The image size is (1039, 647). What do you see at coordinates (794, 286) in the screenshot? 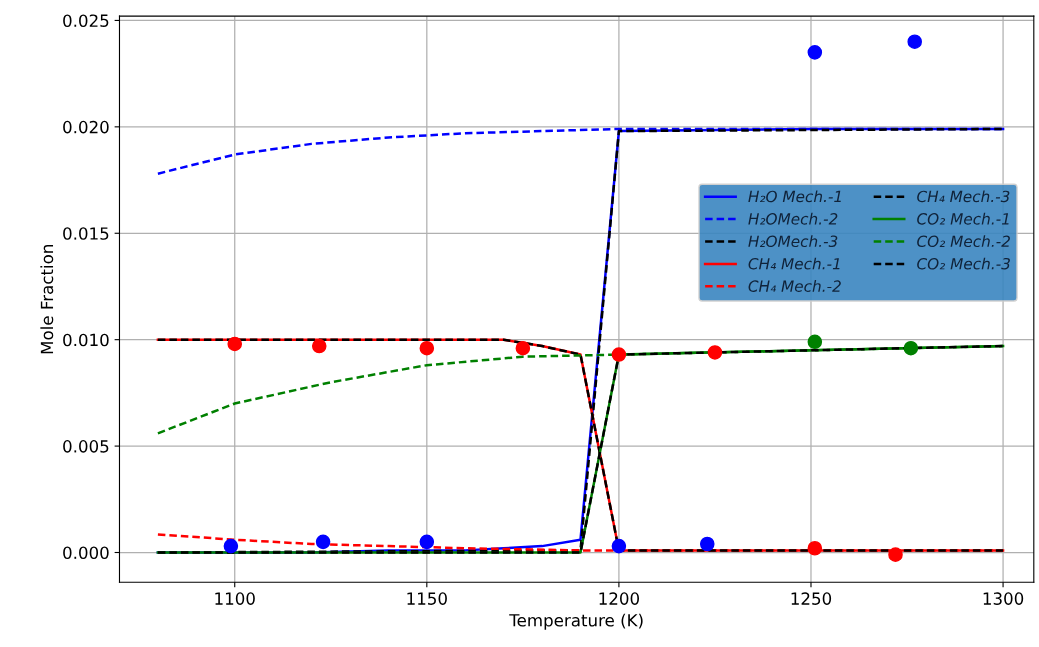
I see `legend-label: CH₄ Mech.-2` at bounding box center [794, 286].